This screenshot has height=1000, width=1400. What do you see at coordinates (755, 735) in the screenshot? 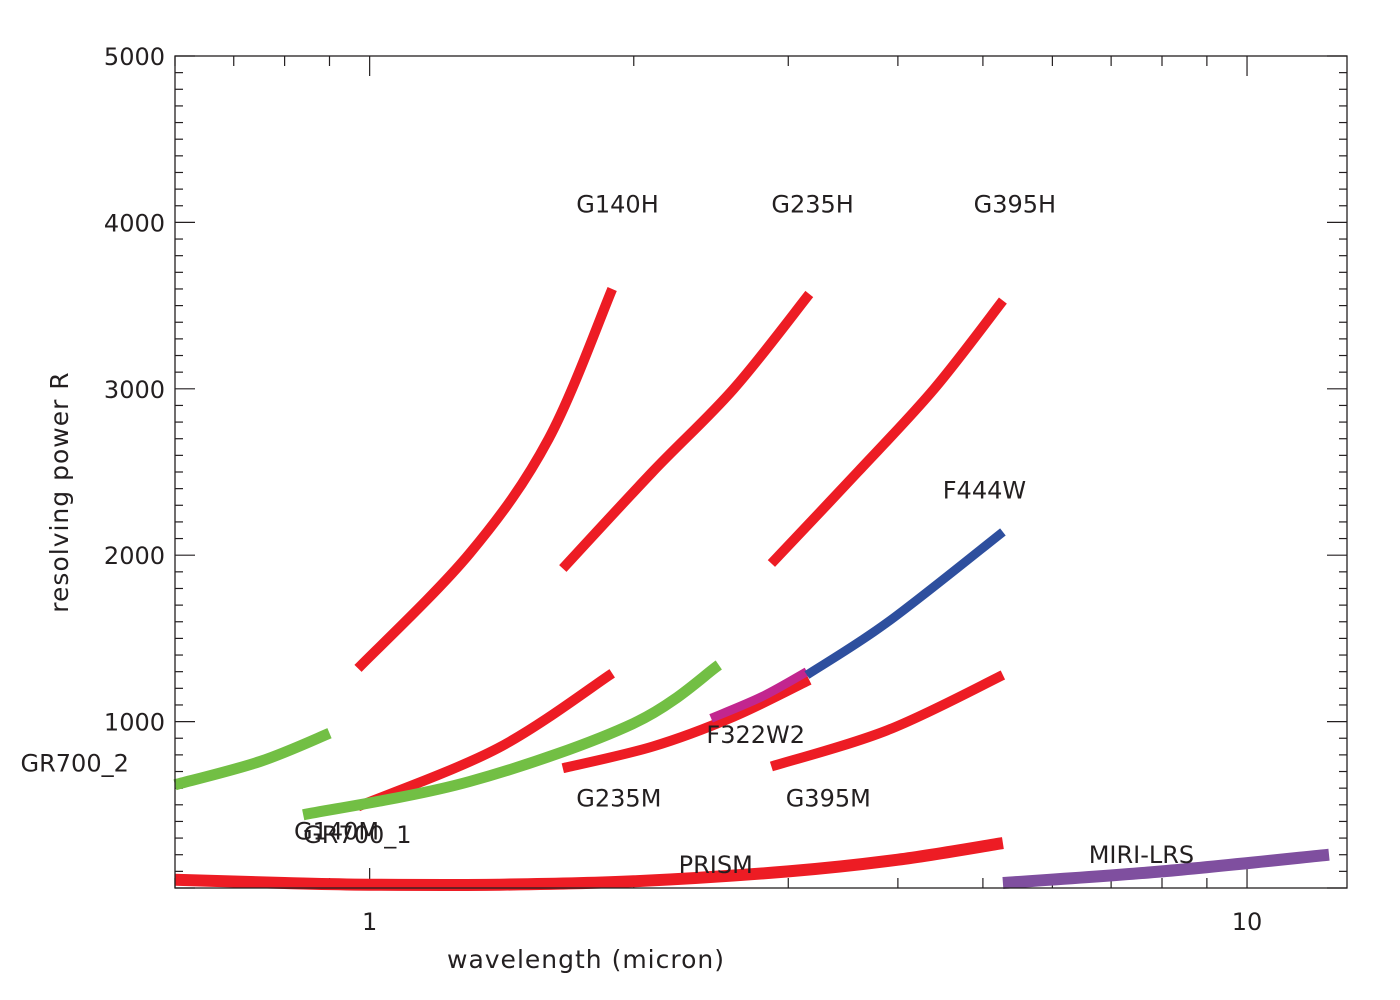
I see `series-label-f322w2: F322W2` at bounding box center [755, 735].